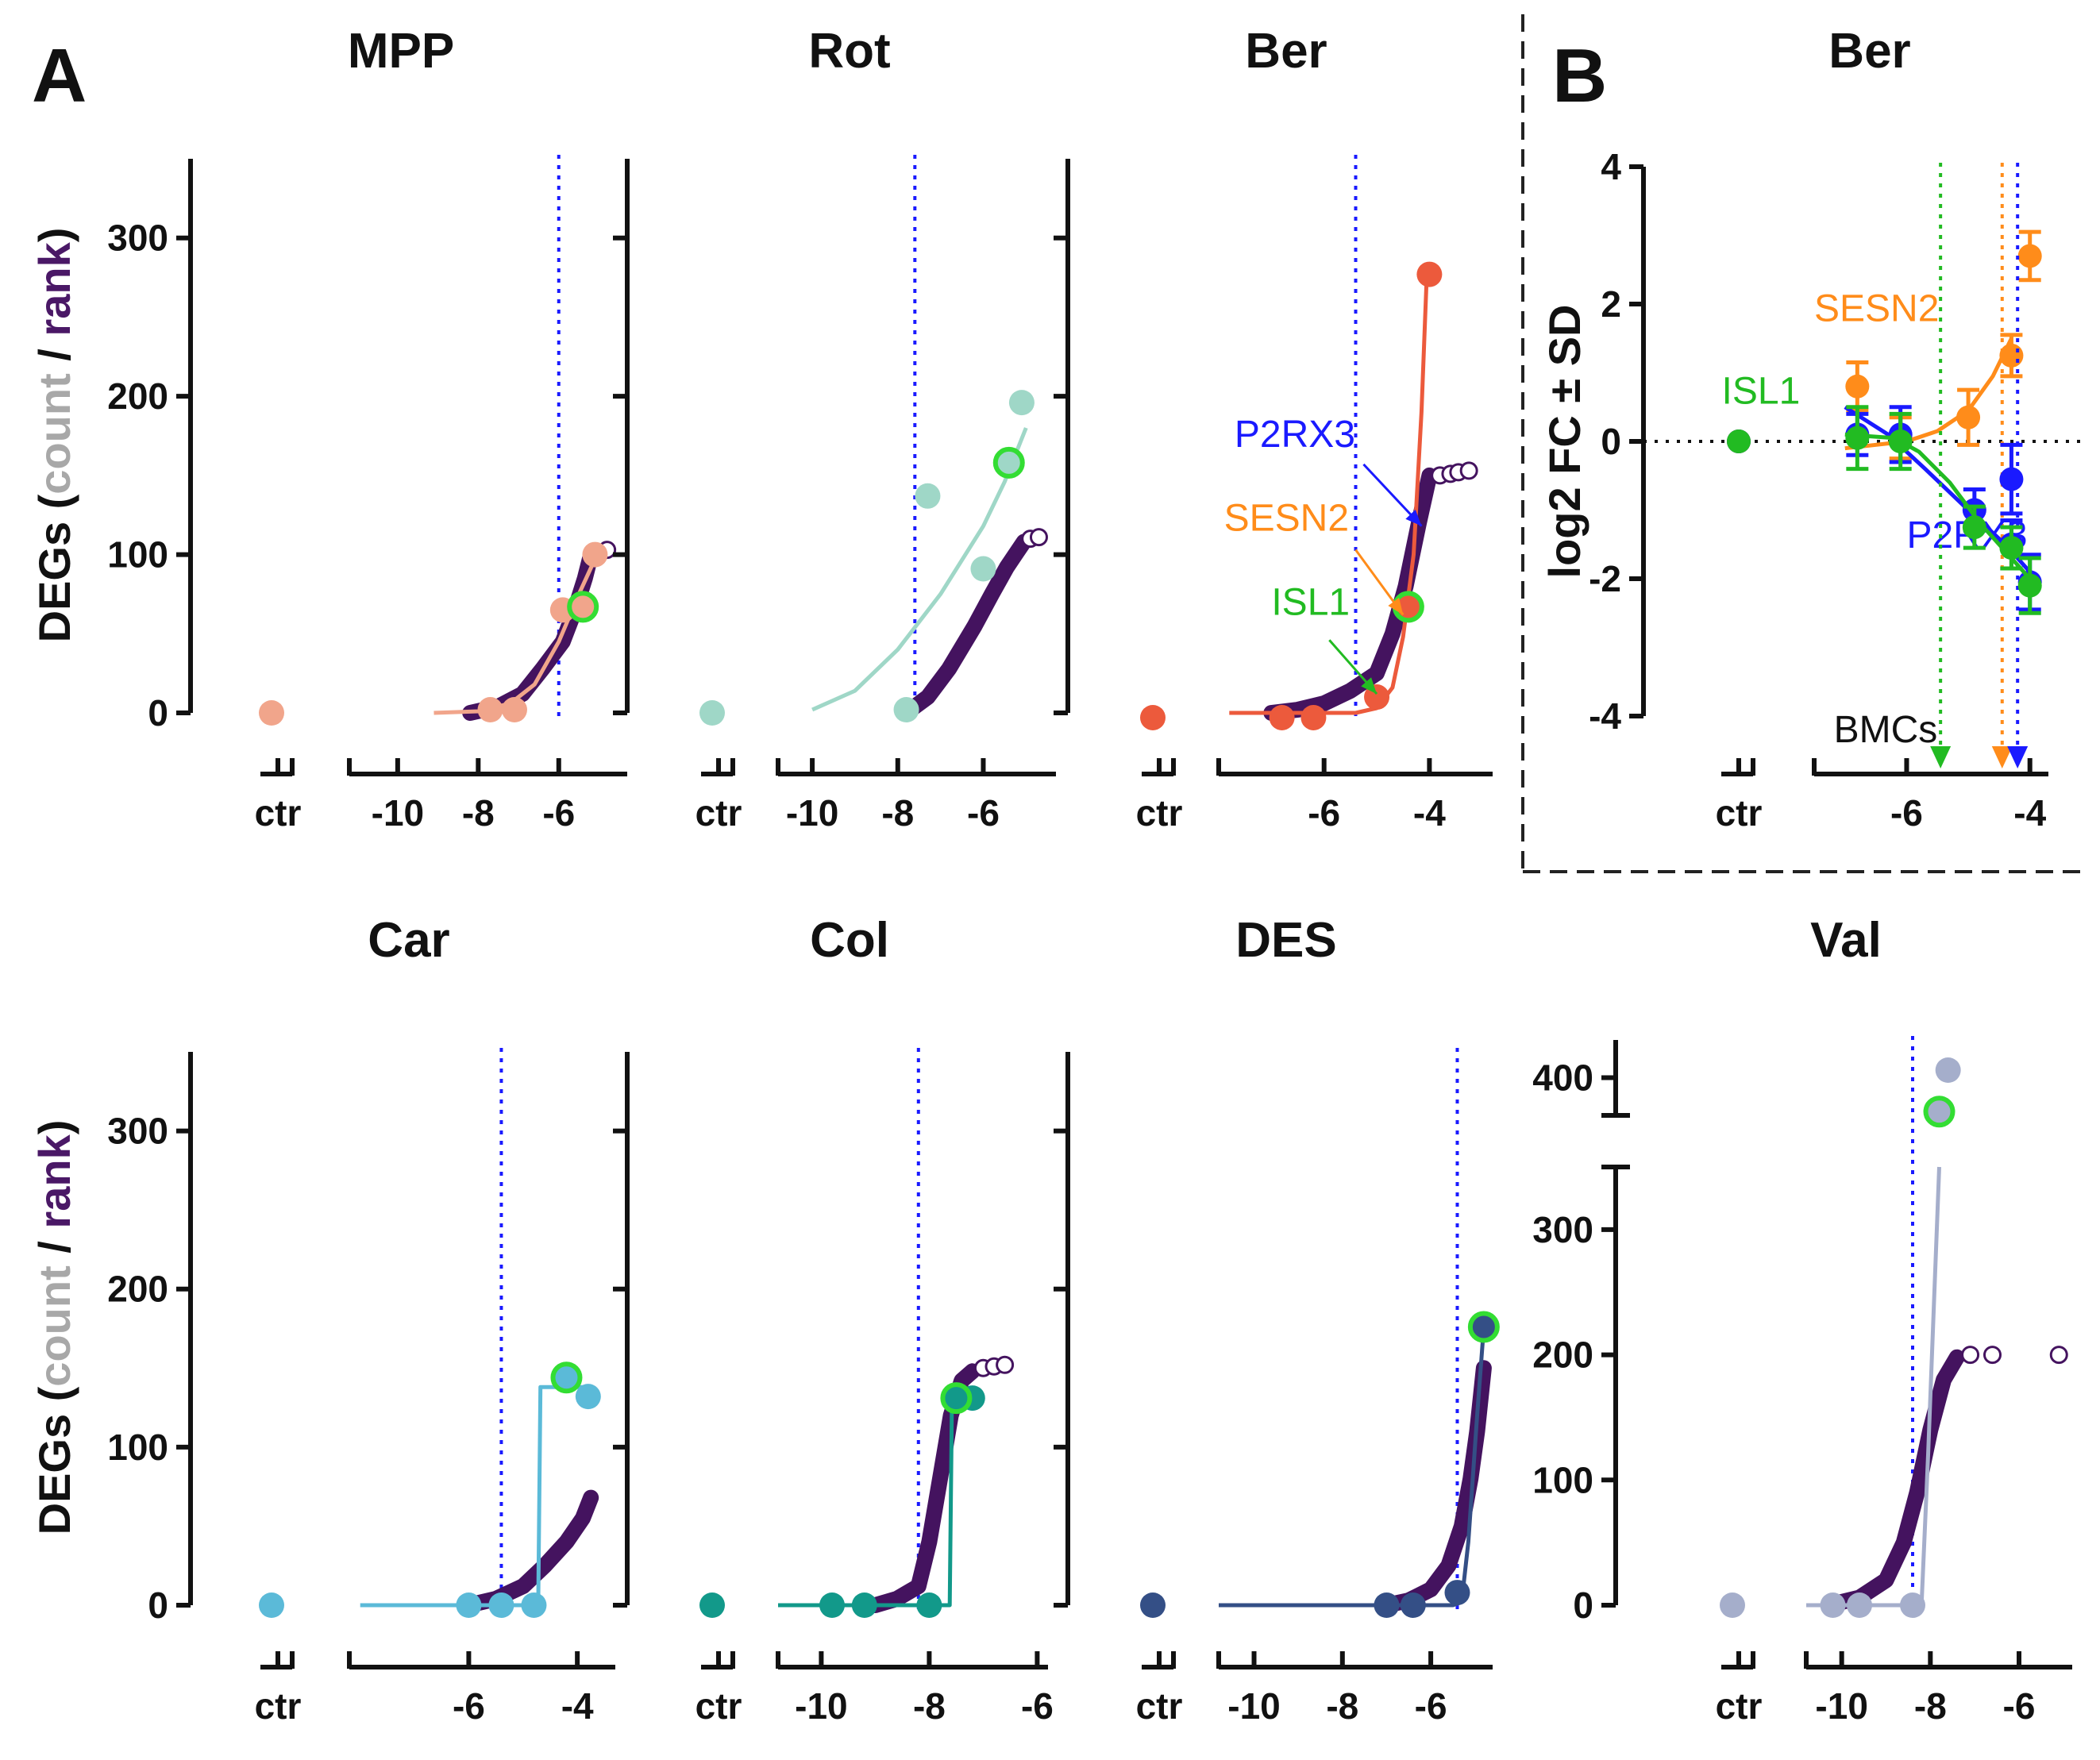 The width and height of the screenshot is (2100, 1760). Describe the element at coordinates (1285, 941) in the screenshot. I see `chart-title: DES` at that location.